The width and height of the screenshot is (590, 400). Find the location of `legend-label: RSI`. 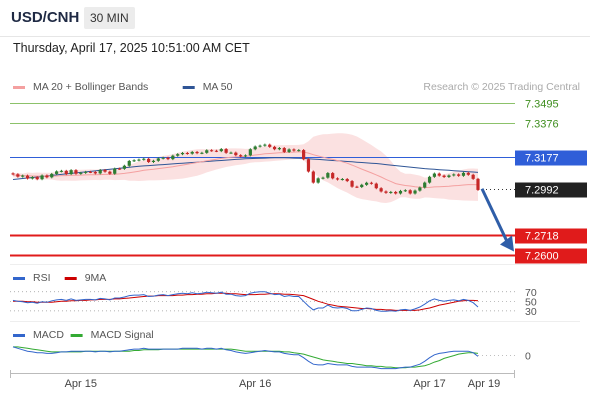

legend-label: RSI is located at coordinates (42, 278).